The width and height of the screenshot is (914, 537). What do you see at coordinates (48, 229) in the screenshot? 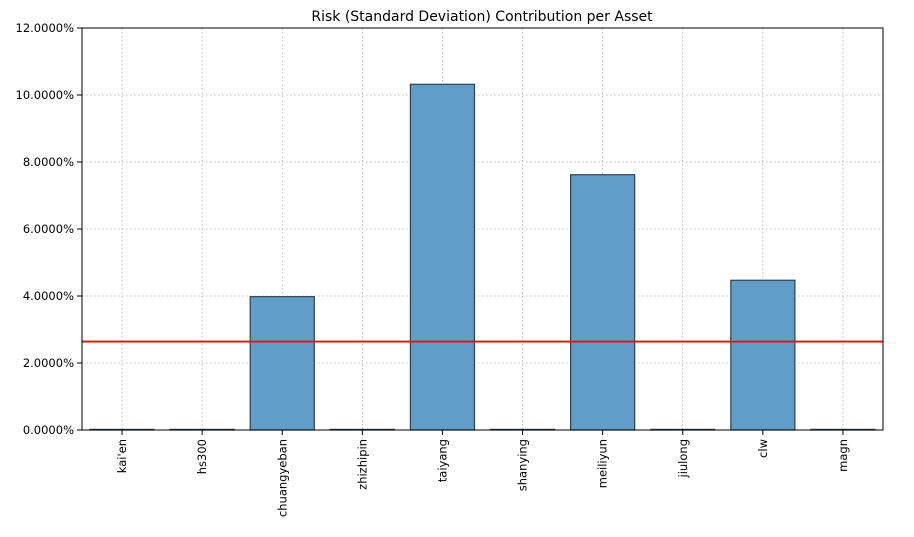
I see `y-tick-label: 6.0000%` at bounding box center [48, 229].